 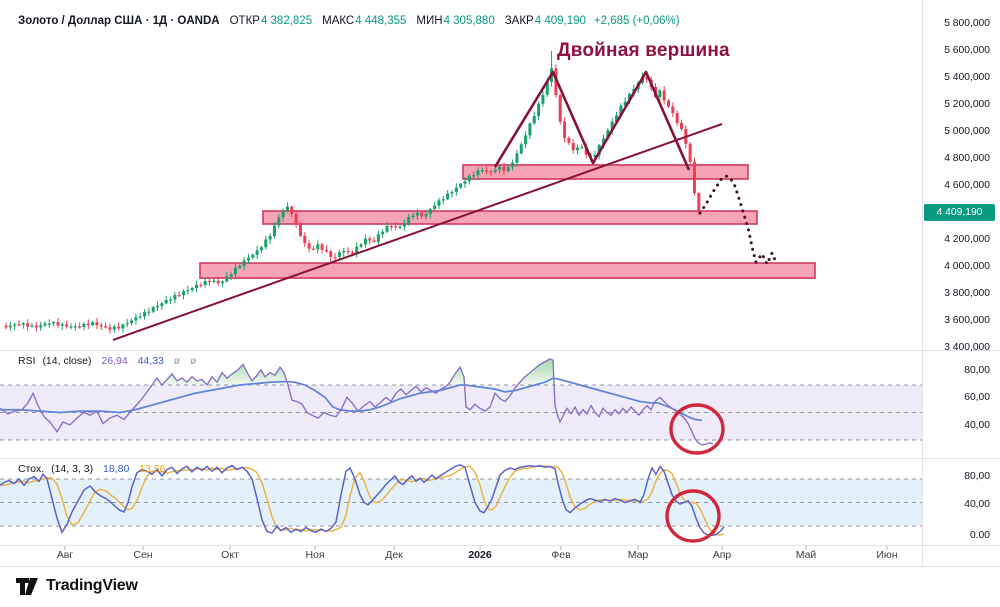 I want to click on ohlc-value: 4 448,355, so click(x=381, y=21).